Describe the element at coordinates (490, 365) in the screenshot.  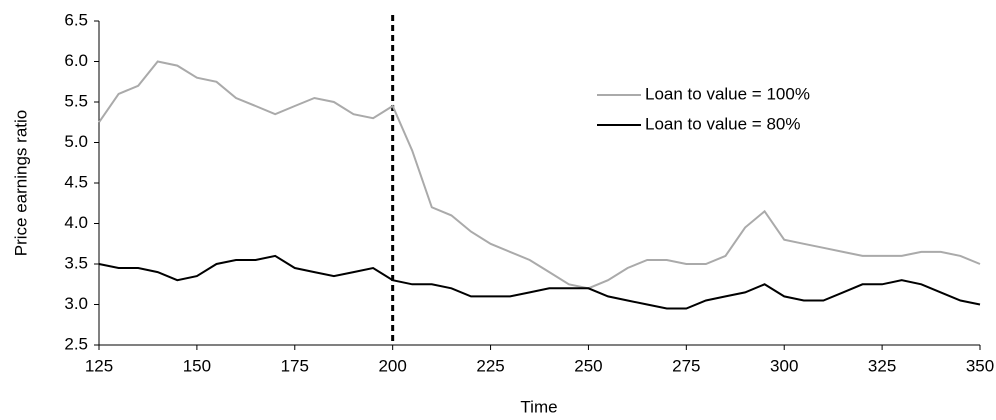
I see `x-tick-label: 225` at that location.